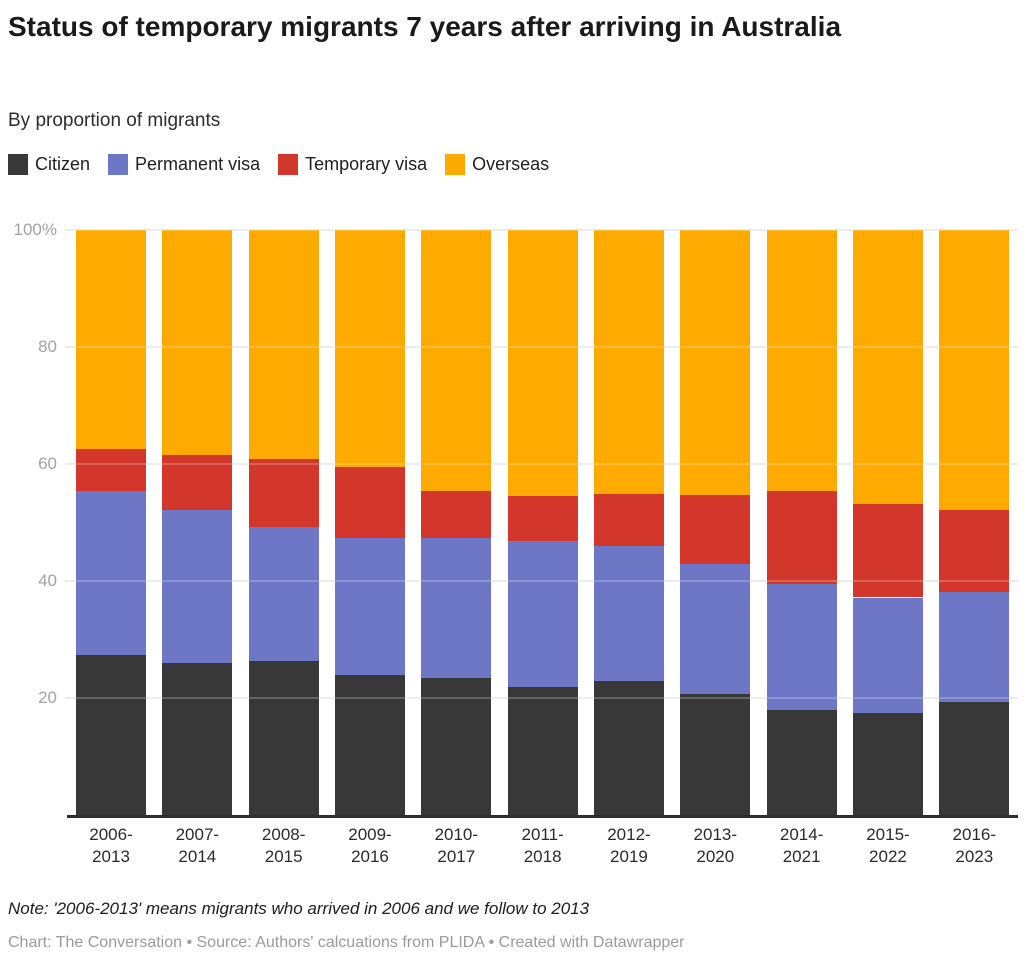 This screenshot has height=974, width=1024. What do you see at coordinates (628, 748) in the screenshot?
I see `bar-segment-citizen-2012-2019` at bounding box center [628, 748].